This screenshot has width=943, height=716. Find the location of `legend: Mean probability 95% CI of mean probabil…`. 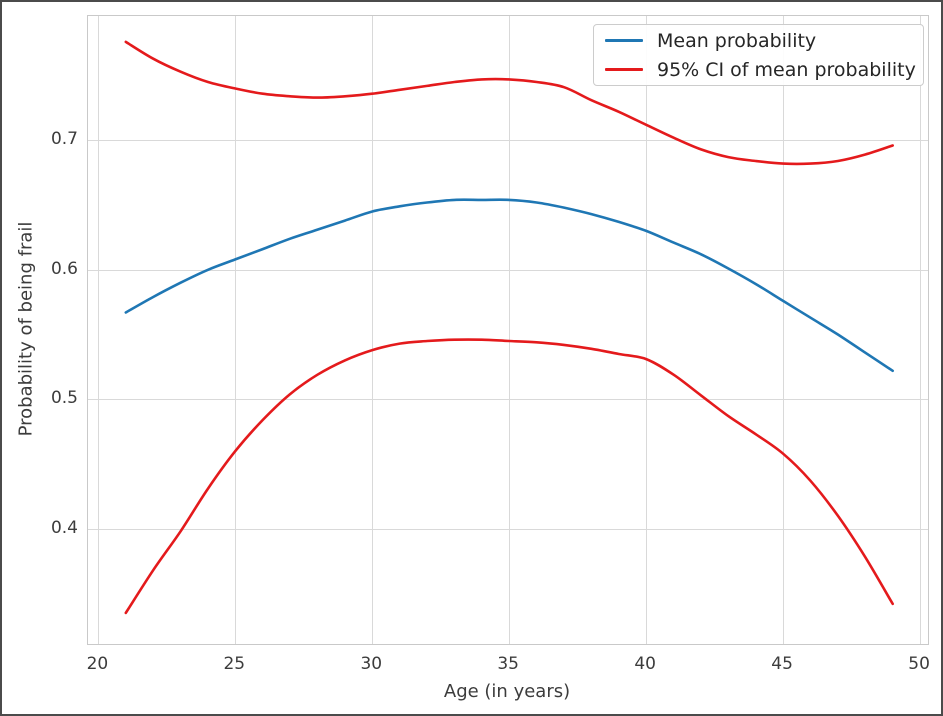

legend: Mean probability 95% CI of mean probabil… is located at coordinates (758, 55).